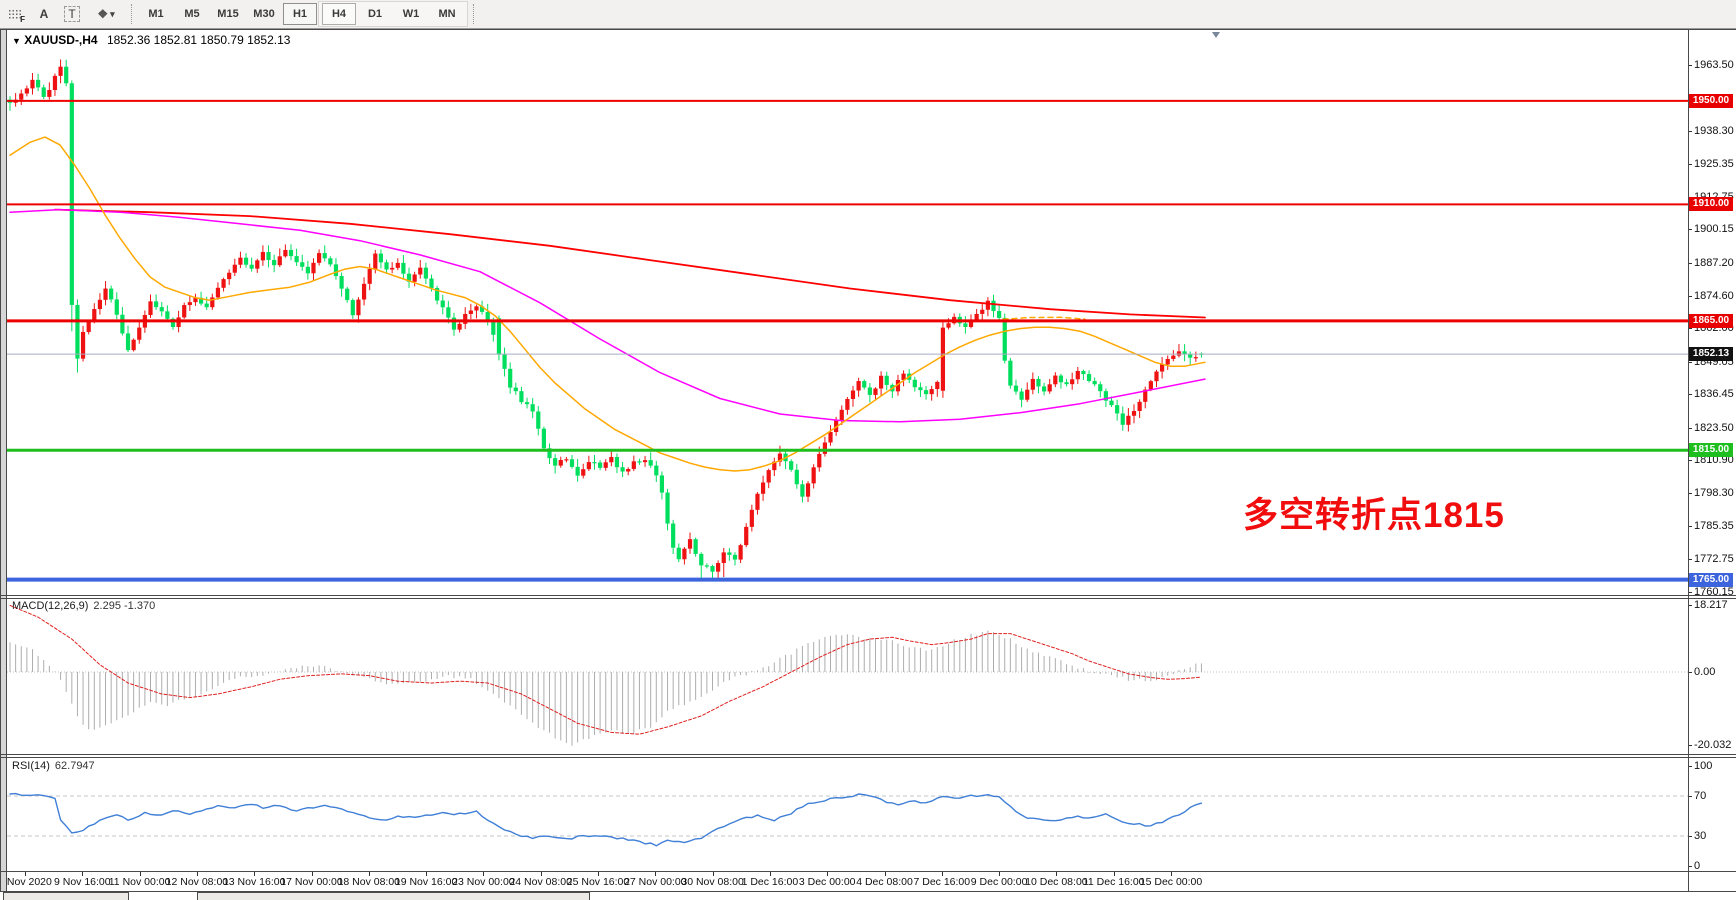 The width and height of the screenshot is (1736, 900). What do you see at coordinates (411, 14) in the screenshot?
I see `timeframe-button-w1: W1` at bounding box center [411, 14].